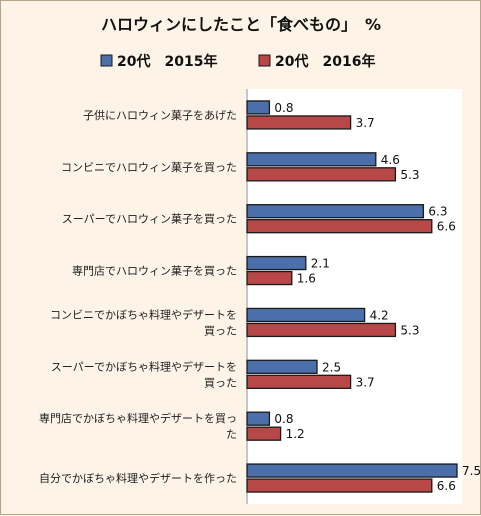 The image size is (481, 516). I want to click on value-label-s0-c7: 7.5, so click(471, 471).